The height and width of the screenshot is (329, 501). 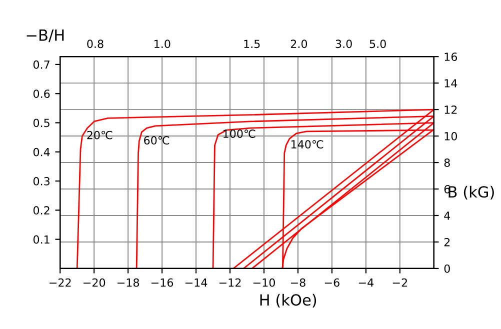 I want to click on y2-tick-label: 2, so click(x=447, y=242).